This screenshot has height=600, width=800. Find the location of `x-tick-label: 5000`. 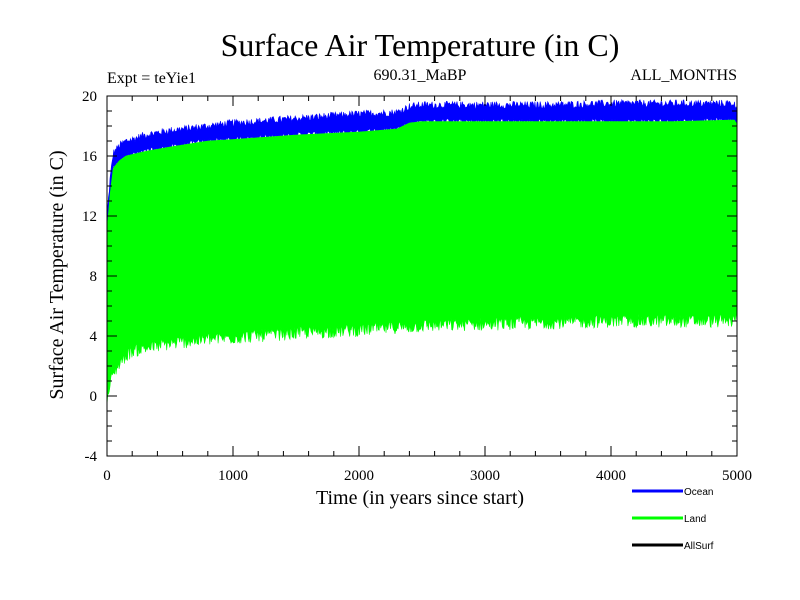

x-tick-label: 5000 is located at coordinates (737, 476).